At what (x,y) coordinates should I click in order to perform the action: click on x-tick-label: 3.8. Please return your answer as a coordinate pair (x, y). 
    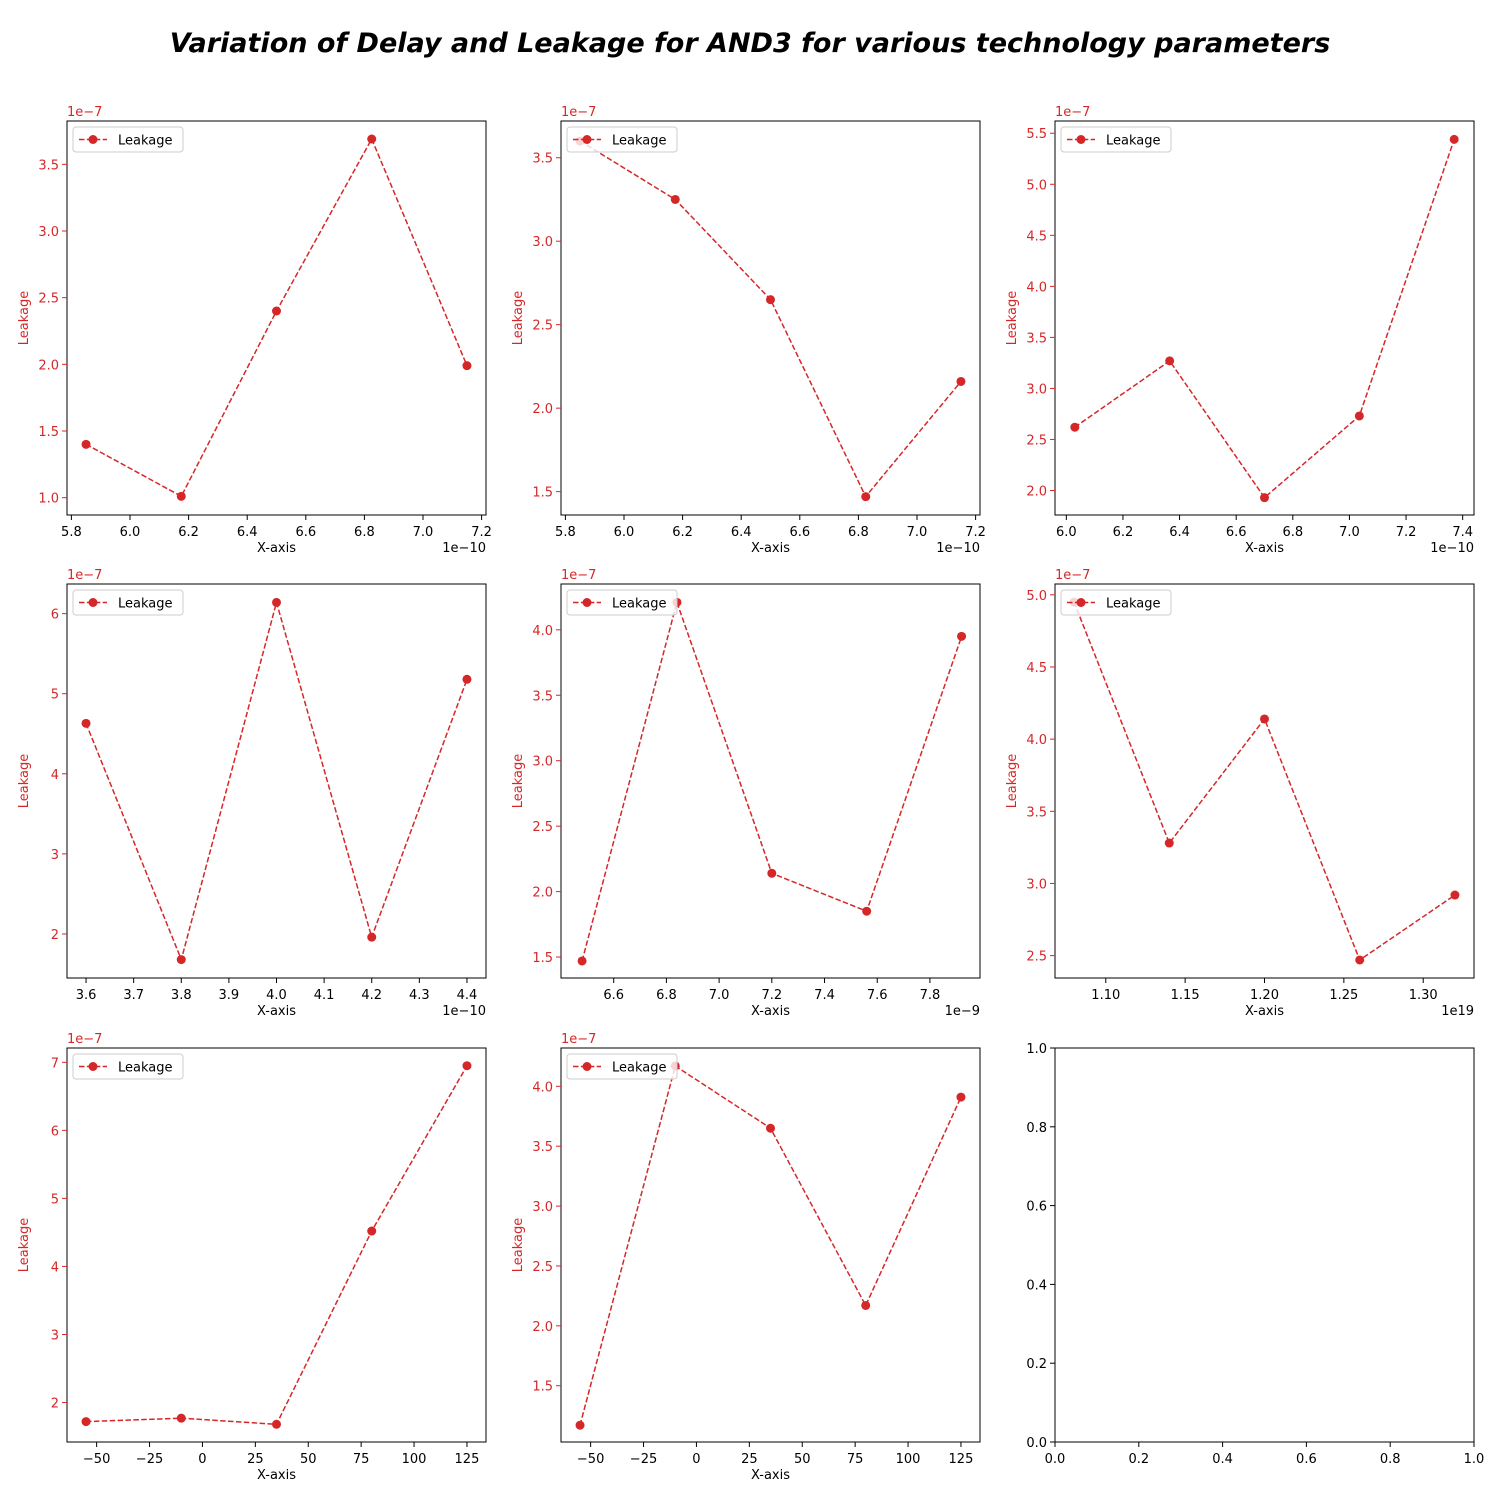
    Looking at the image, I should click on (181, 995).